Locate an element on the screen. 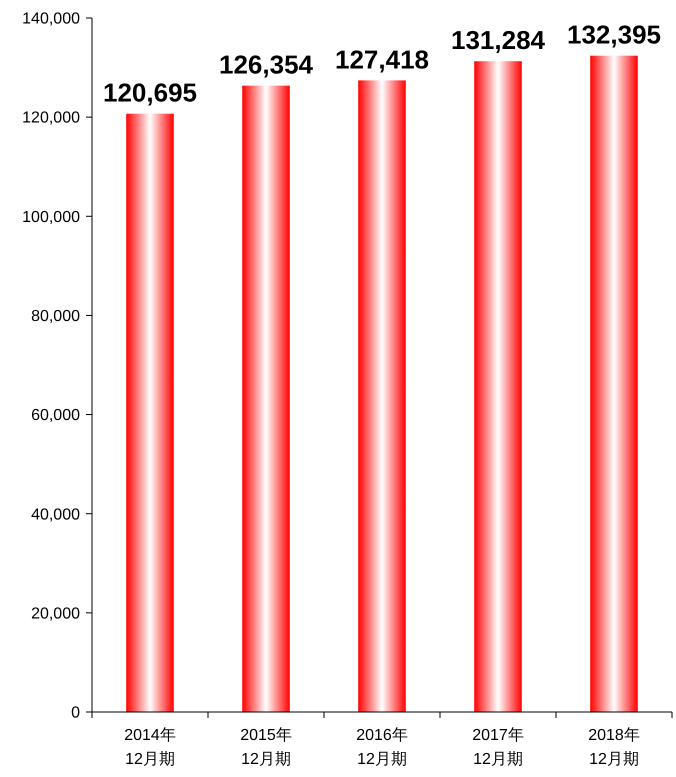 The image size is (676, 777). x-tick-label: 2015年 12月期 is located at coordinates (266, 747).